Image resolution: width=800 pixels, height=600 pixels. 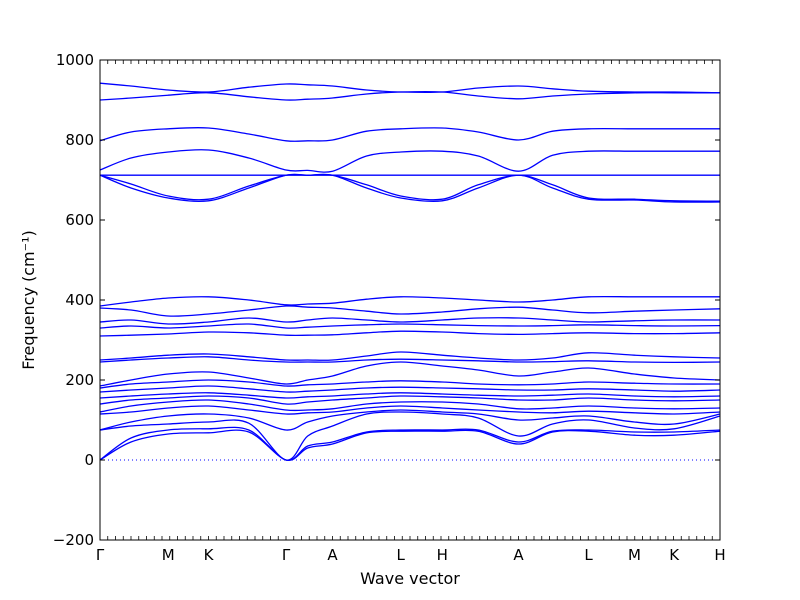 I want to click on y-tick-label: 600, so click(x=79, y=220).